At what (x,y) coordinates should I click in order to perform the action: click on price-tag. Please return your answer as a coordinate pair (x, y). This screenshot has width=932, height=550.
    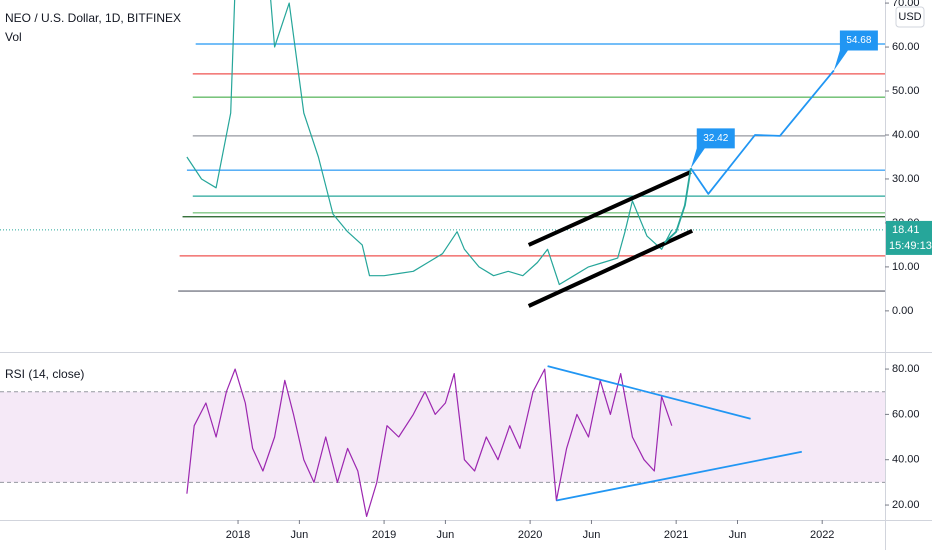
    Looking at the image, I should click on (909, 237).